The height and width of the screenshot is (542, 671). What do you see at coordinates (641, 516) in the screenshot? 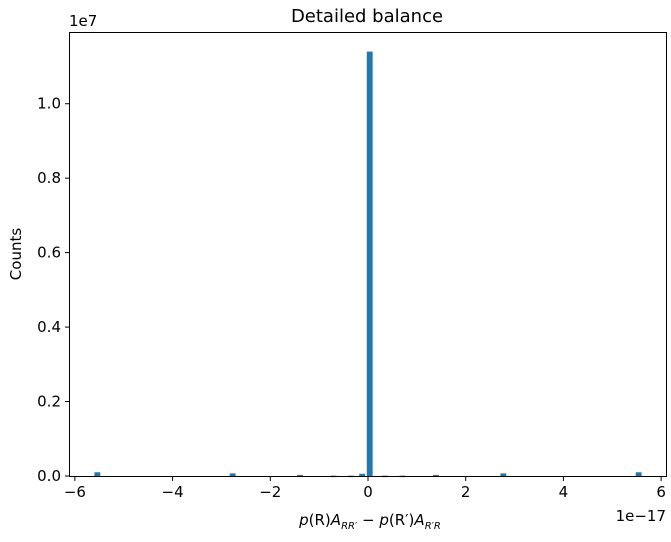
I see `x-offset-label: 1e−17` at bounding box center [641, 516].